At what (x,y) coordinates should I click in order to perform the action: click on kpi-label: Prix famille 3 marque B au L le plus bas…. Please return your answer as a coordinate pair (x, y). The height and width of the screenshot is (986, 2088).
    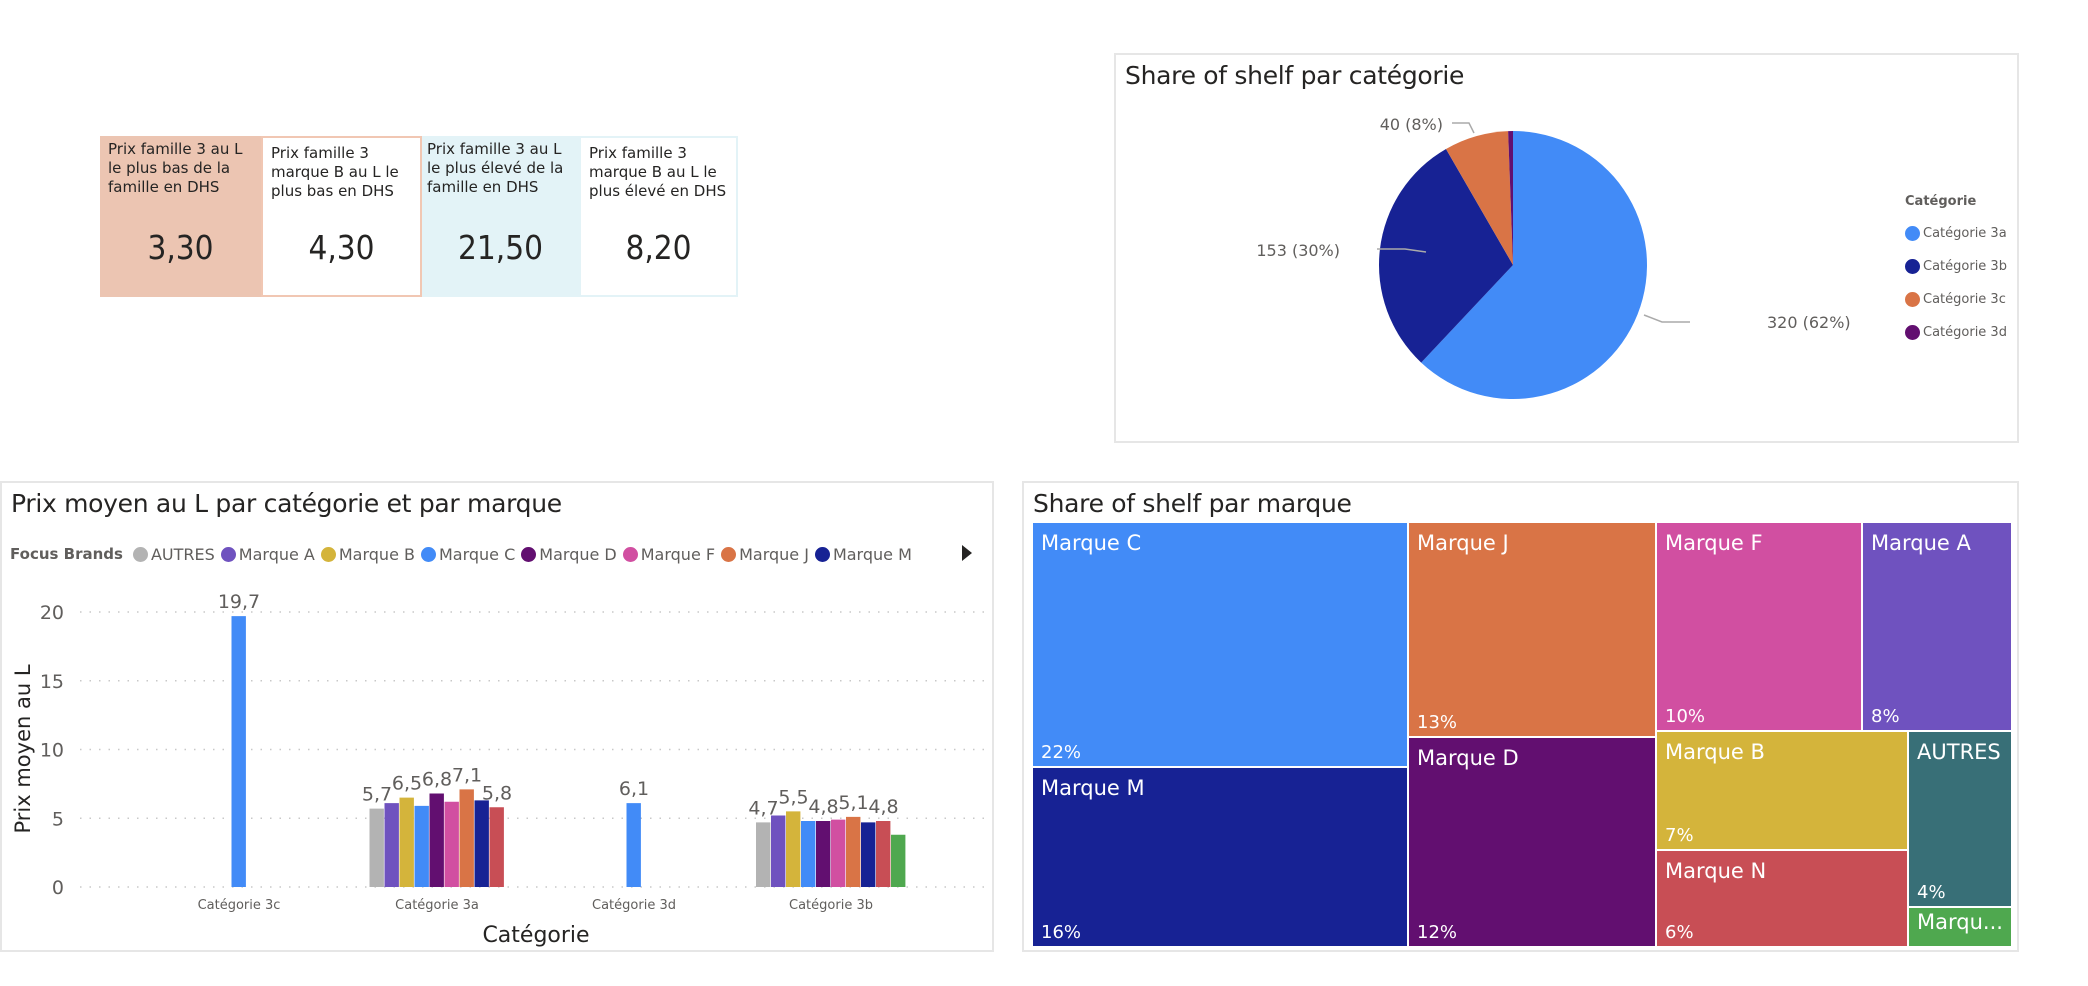
    Looking at the image, I should click on (335, 172).